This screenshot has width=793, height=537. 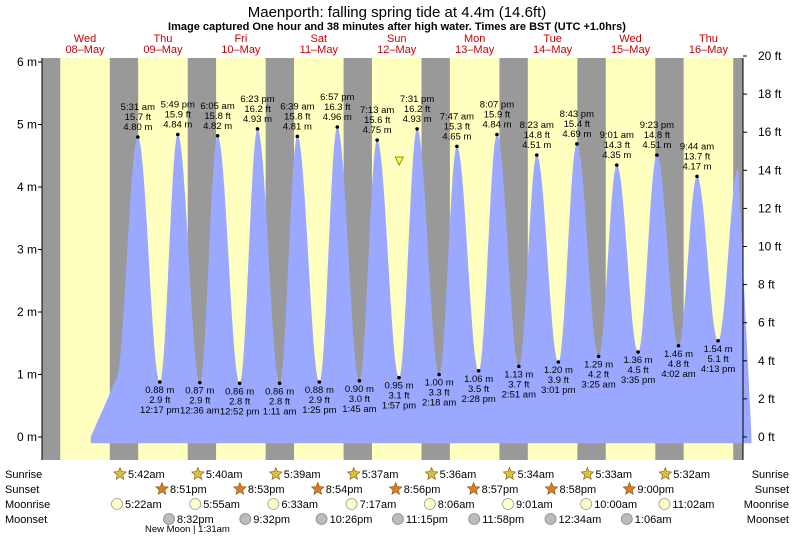 I want to click on high-tide-metres: 4.65 m, so click(x=456, y=136).